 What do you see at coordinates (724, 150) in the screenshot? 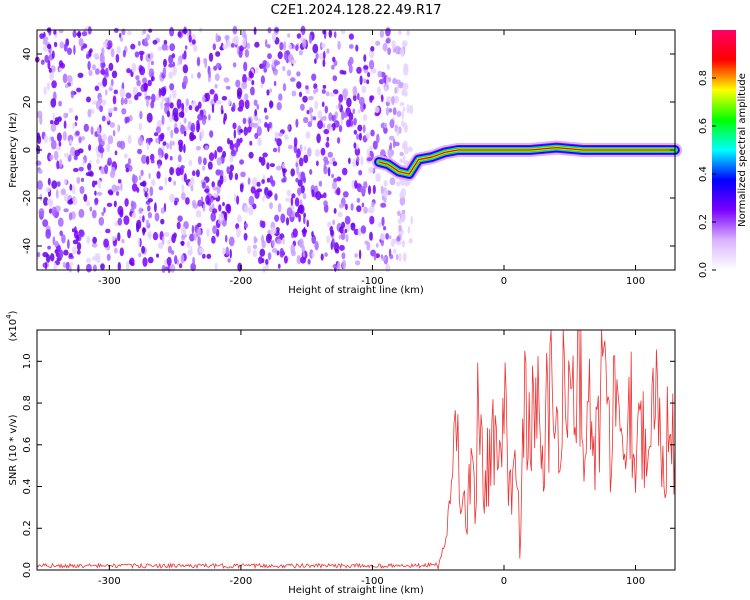
I see `colorbar-gradient` at bounding box center [724, 150].